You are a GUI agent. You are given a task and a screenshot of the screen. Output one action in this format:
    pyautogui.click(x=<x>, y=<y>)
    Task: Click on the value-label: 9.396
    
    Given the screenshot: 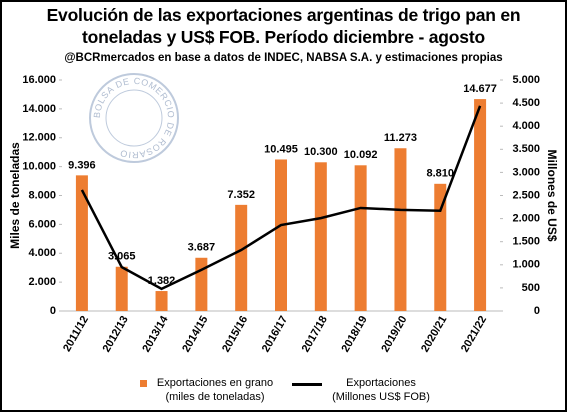 What is the action you would take?
    pyautogui.click(x=82, y=165)
    